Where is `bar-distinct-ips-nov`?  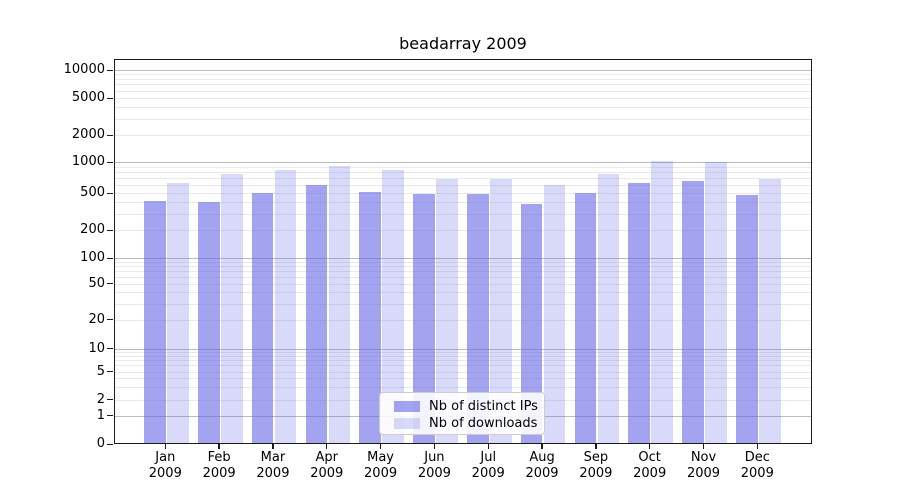
bar-distinct-ips-nov is located at coordinates (693, 311).